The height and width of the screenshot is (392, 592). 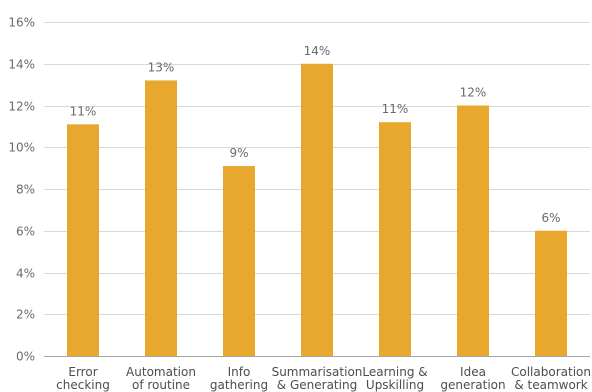 What do you see at coordinates (161, 385) in the screenshot?
I see `x-tick-label: of routine` at bounding box center [161, 385].